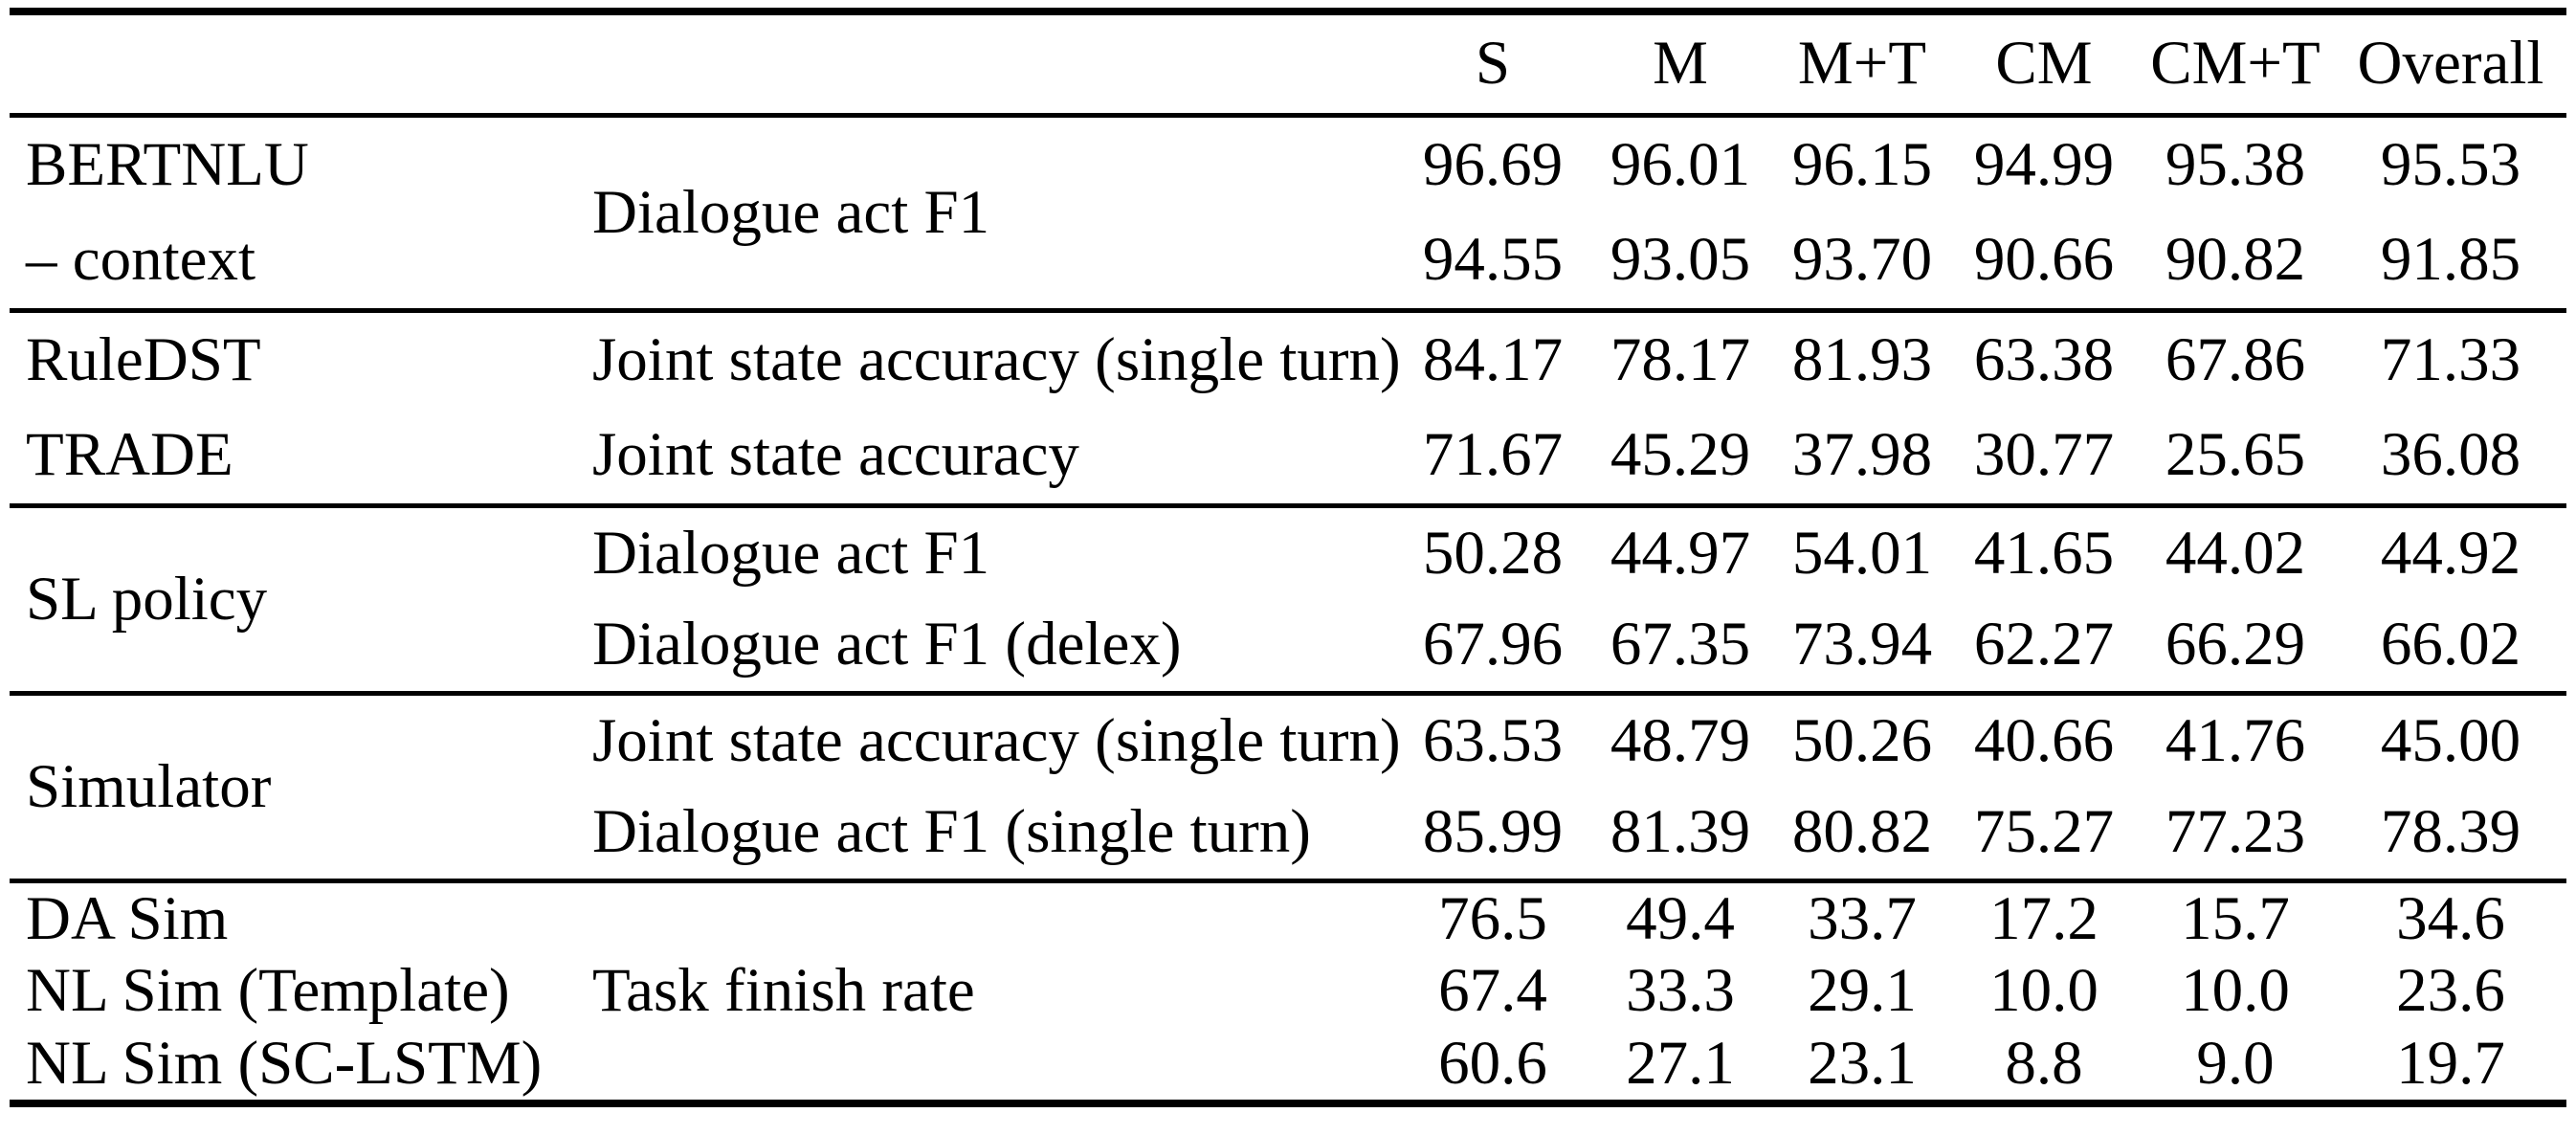 The width and height of the screenshot is (2576, 1135). Describe the element at coordinates (1862, 1064) in the screenshot. I see `value-cell: 23.1` at that location.